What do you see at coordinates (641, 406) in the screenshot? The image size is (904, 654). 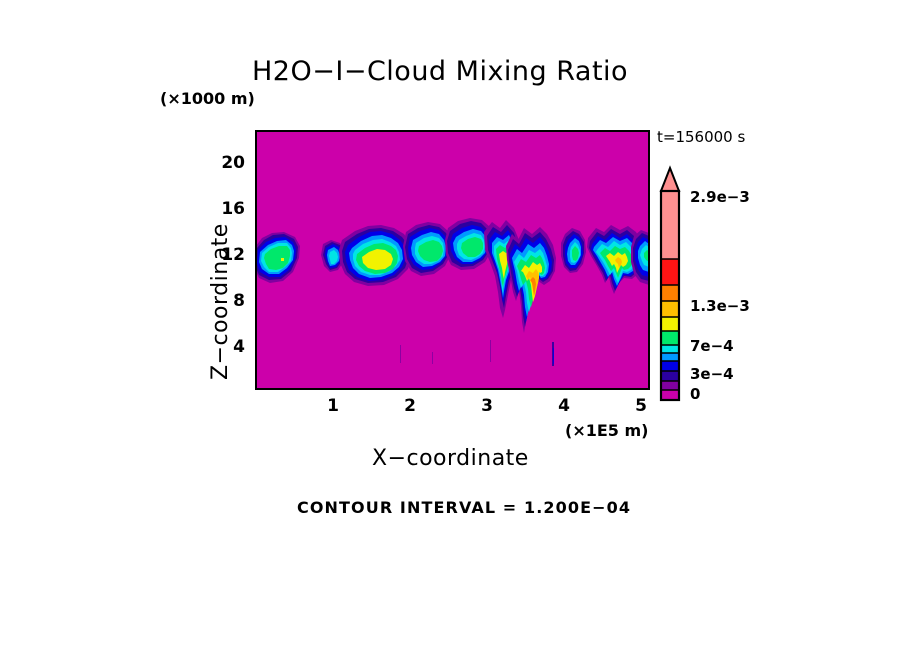 I see `x-tick-label-5: 5` at bounding box center [641, 406].